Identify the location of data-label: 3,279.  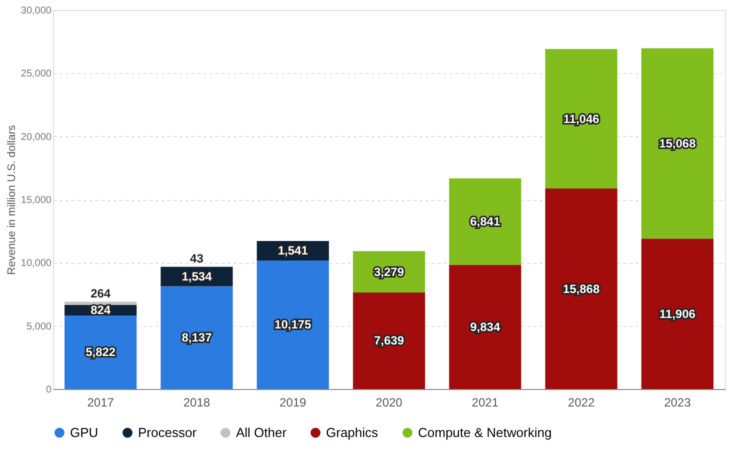
(389, 271).